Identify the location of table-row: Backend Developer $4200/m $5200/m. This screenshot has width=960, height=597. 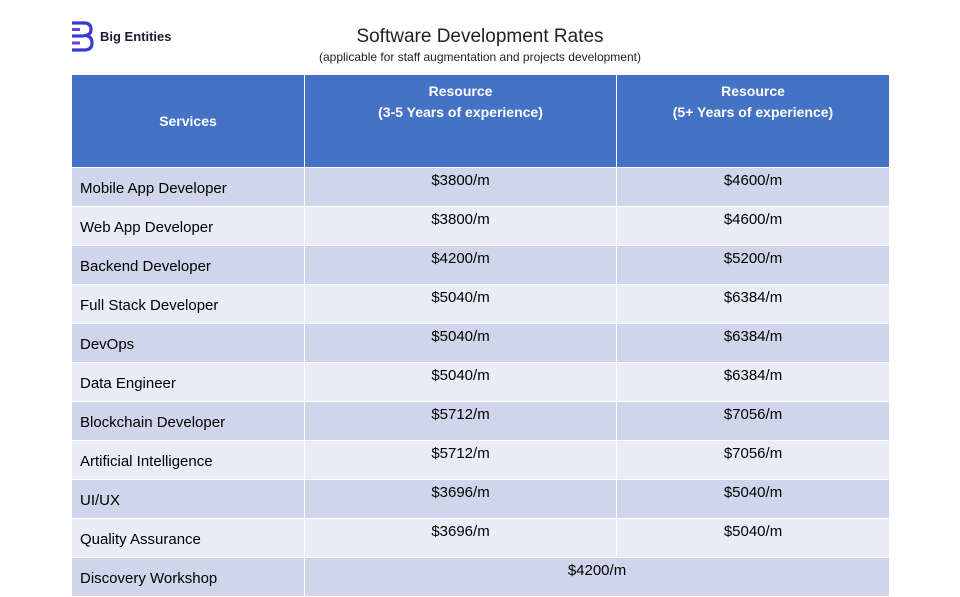
(480, 265).